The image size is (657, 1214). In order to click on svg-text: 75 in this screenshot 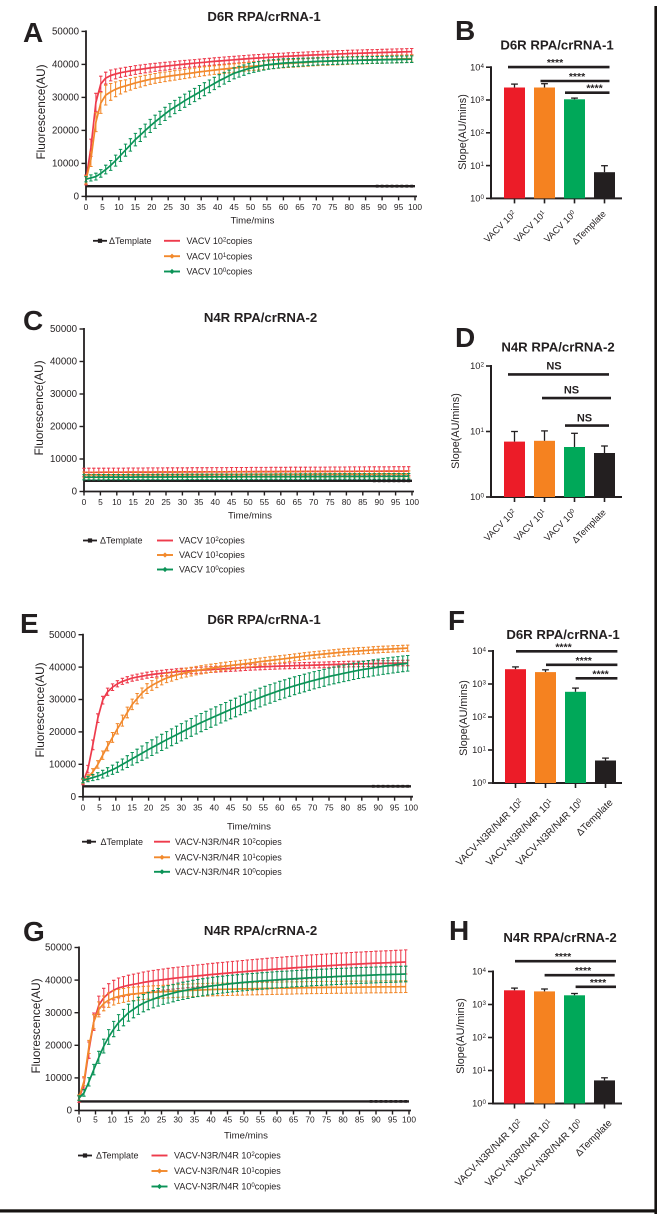, I will do `click(333, 207)`.